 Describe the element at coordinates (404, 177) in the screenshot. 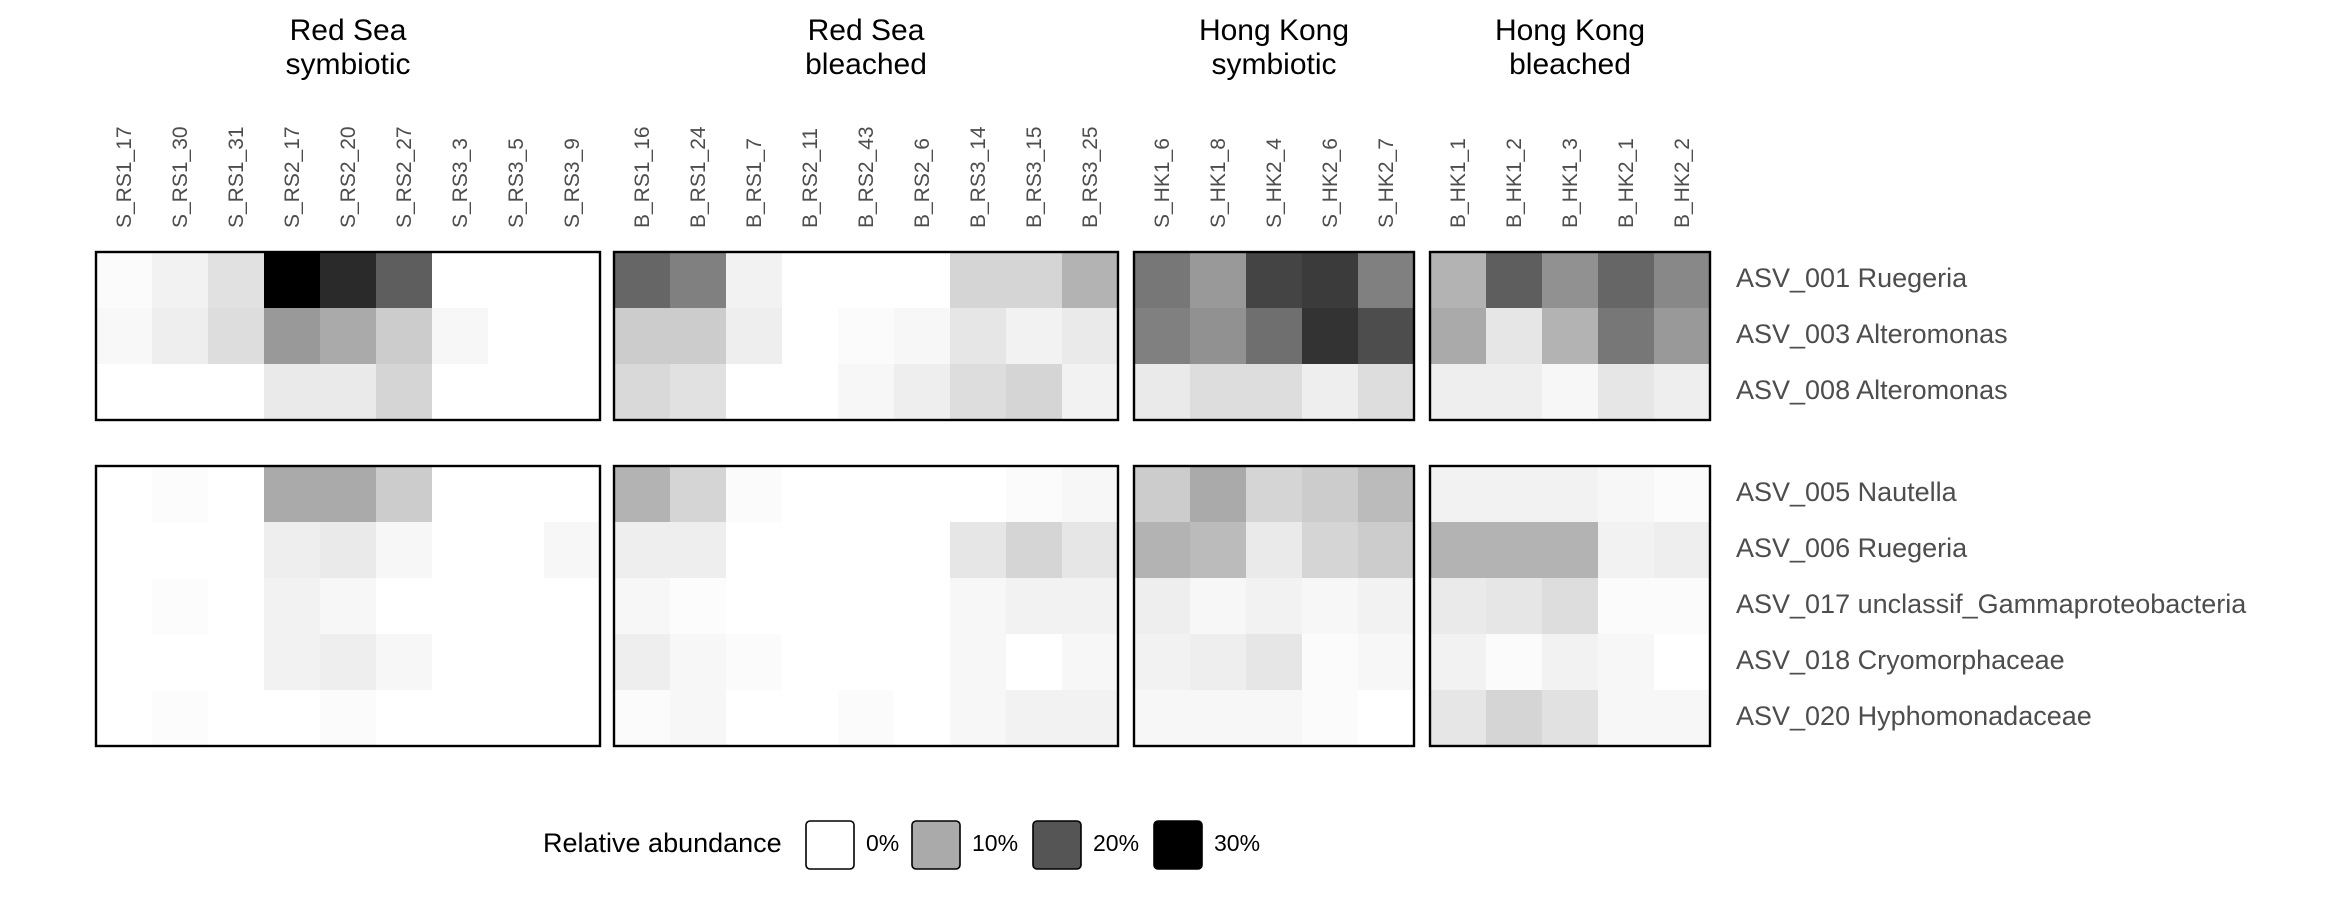

I see `column-label-S_RS2_27: S_RS2_27` at that location.